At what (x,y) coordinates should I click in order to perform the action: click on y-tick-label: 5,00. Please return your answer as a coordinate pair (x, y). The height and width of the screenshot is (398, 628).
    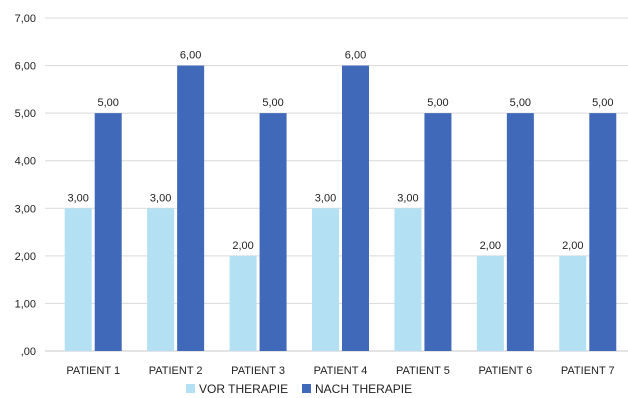
    Looking at the image, I should click on (25, 114).